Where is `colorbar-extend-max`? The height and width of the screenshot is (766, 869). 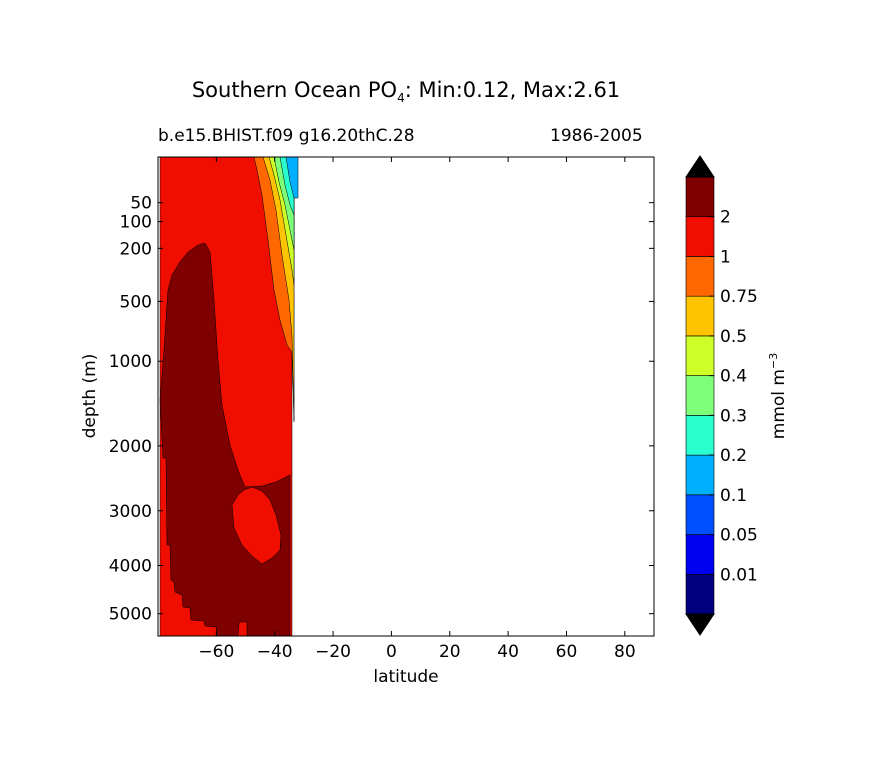
colorbar-extend-max is located at coordinates (700, 166).